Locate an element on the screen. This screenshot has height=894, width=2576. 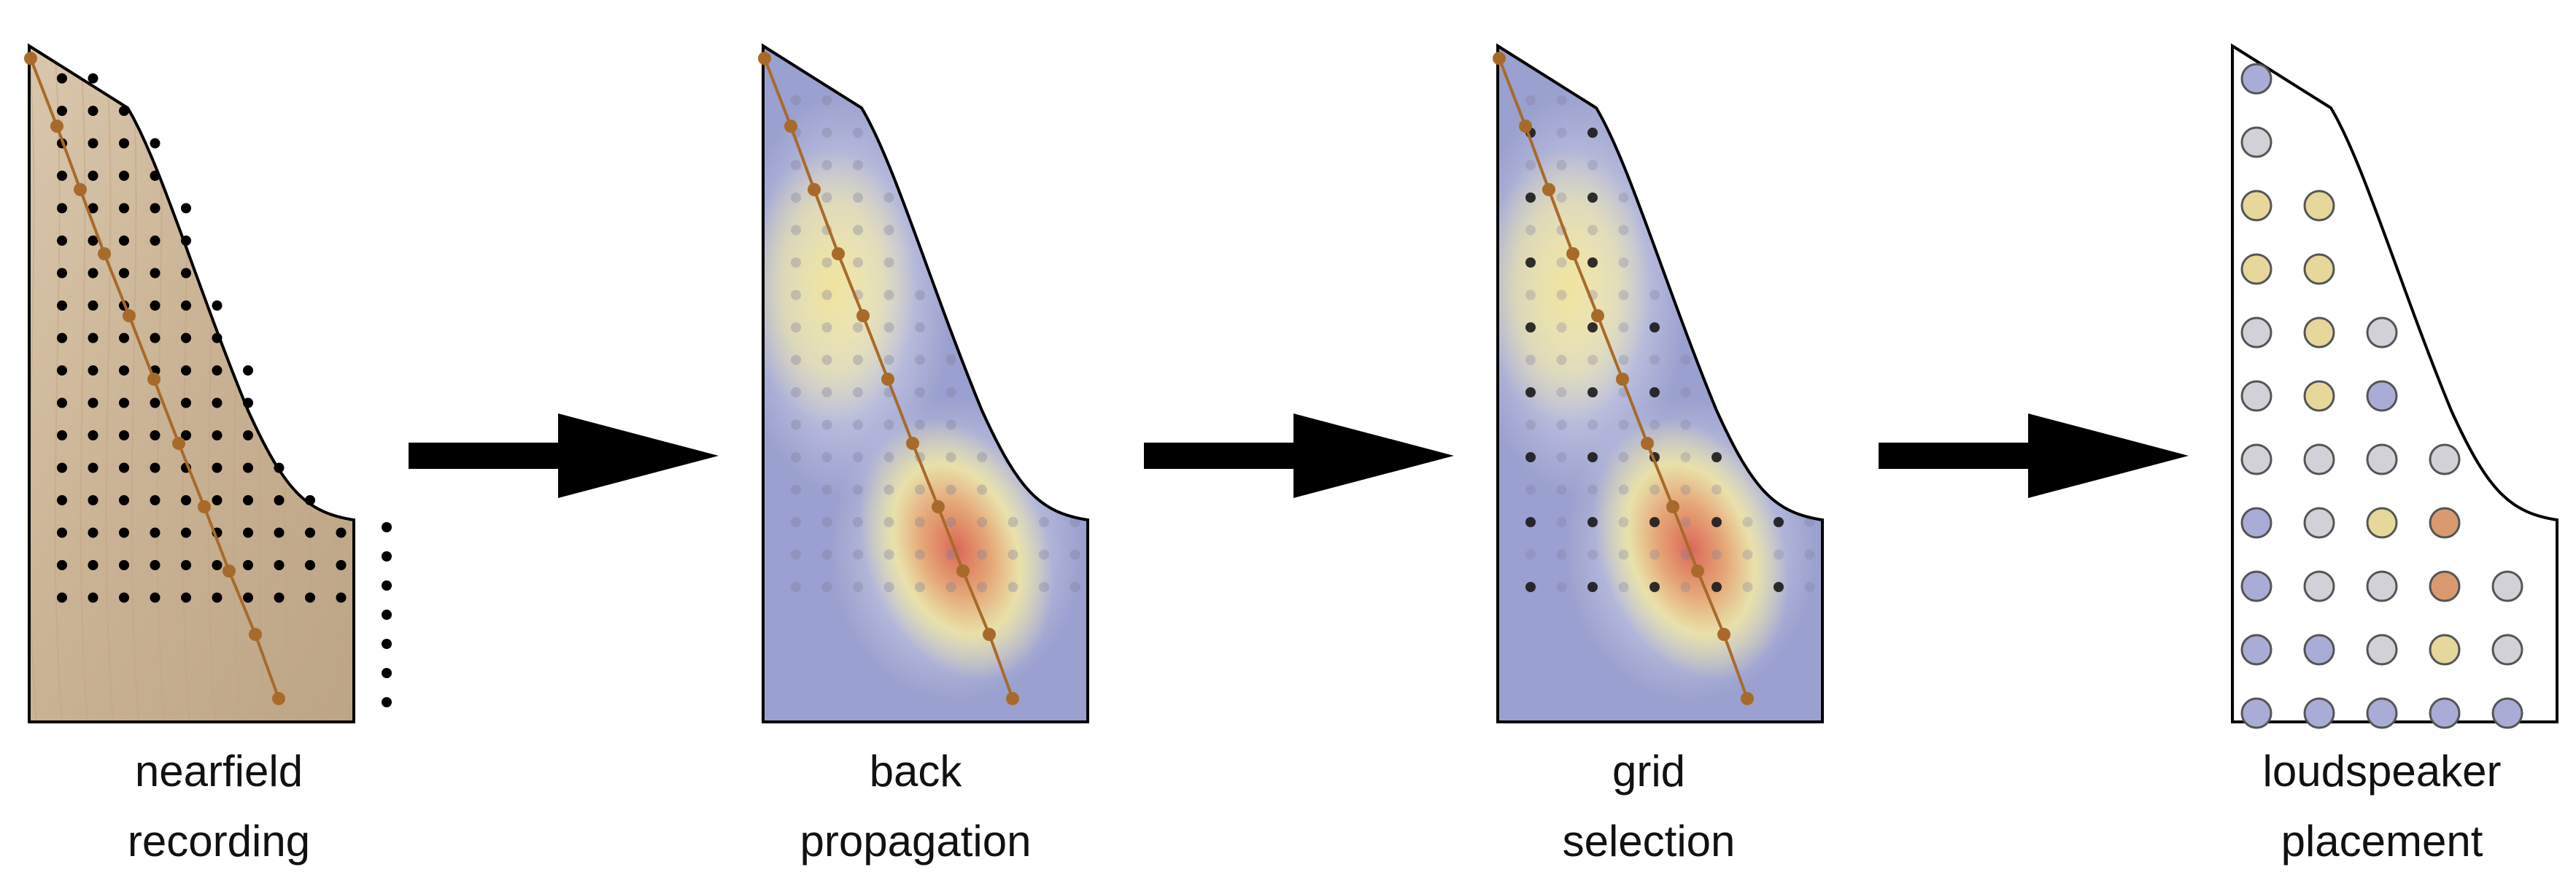
caption-back-propagation: back propagation is located at coordinates (915, 806).